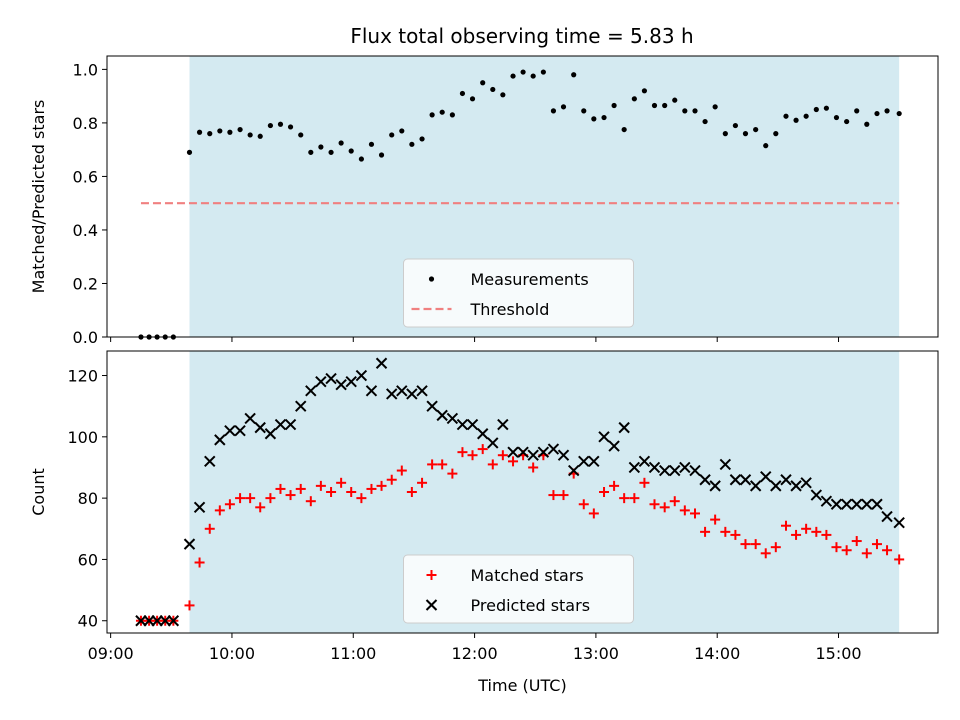  What do you see at coordinates (531, 605) in the screenshot?
I see `legend-label: Predicted stars` at bounding box center [531, 605].